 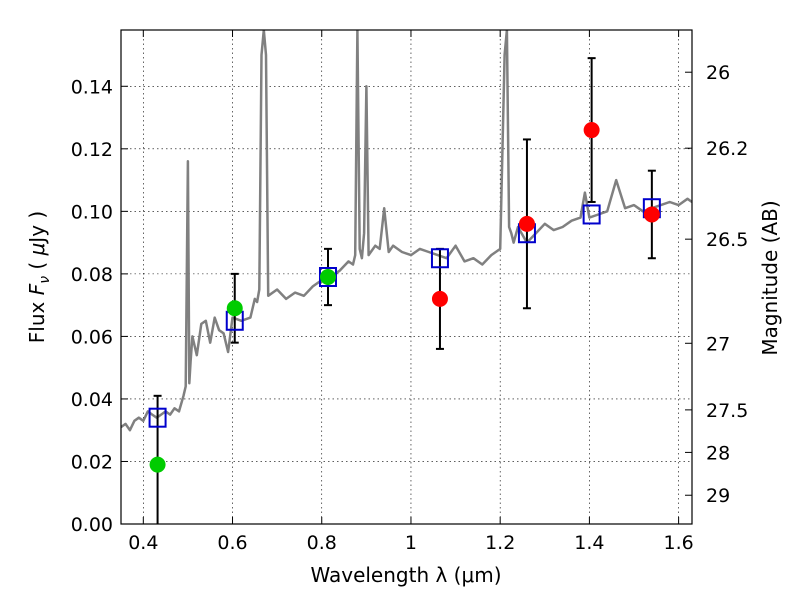 I want to click on y2-tick-label: 26, so click(x=718, y=73).